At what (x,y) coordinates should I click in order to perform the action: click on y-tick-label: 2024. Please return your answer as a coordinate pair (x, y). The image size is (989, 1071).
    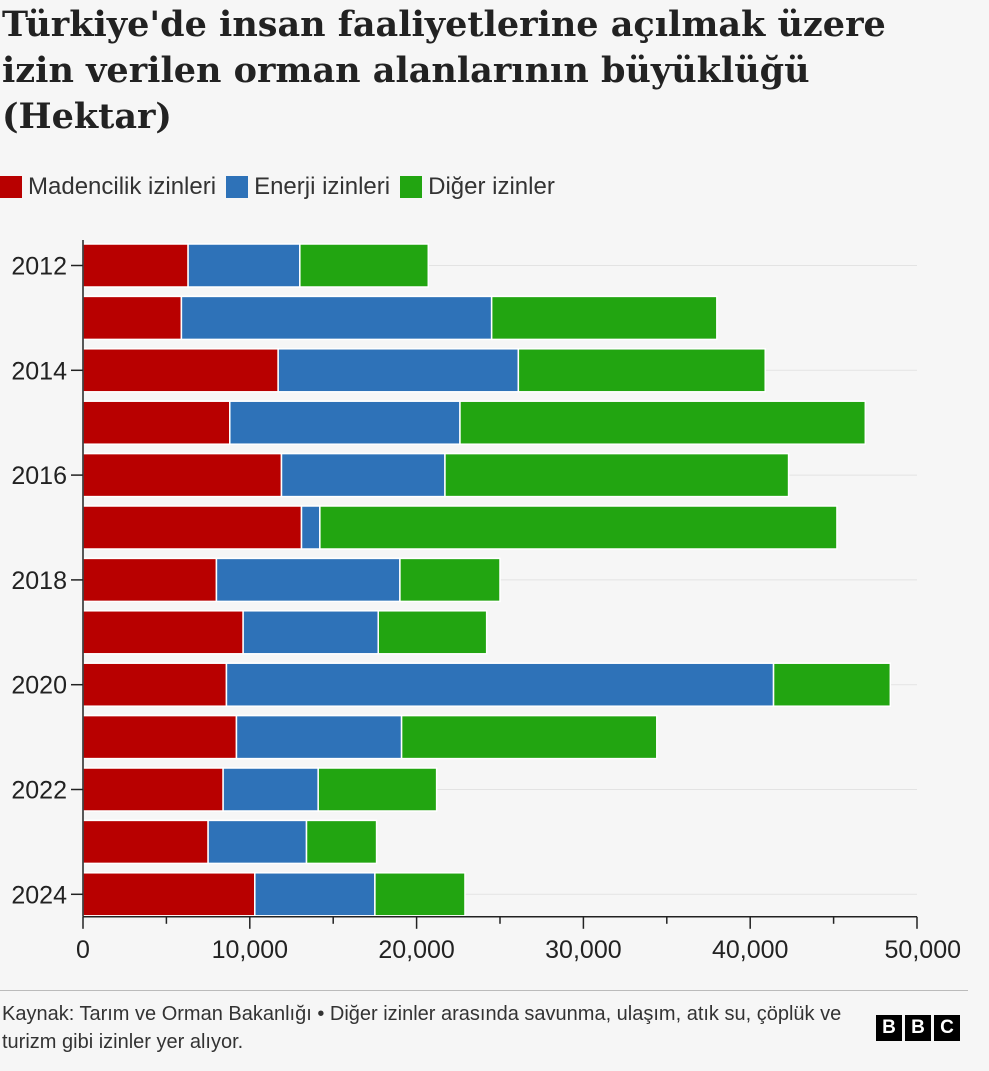
    Looking at the image, I should click on (39, 895).